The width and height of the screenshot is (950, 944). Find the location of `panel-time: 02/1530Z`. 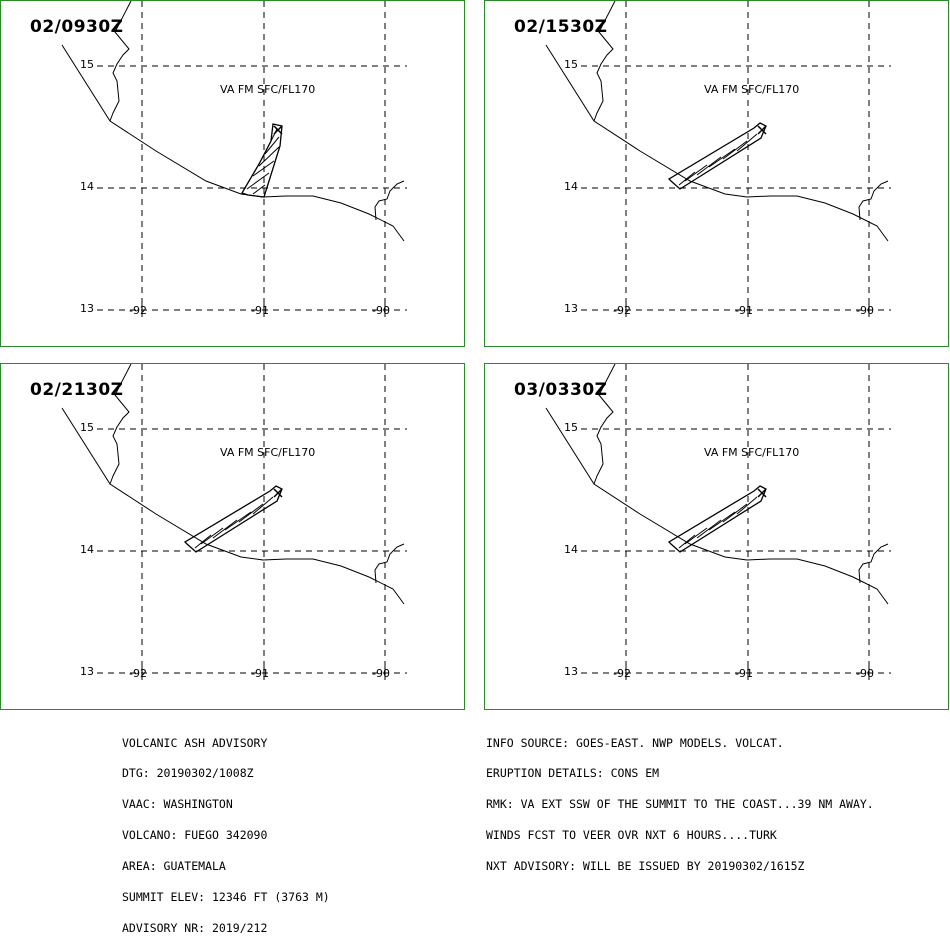

panel-time: 02/1530Z is located at coordinates (561, 27).